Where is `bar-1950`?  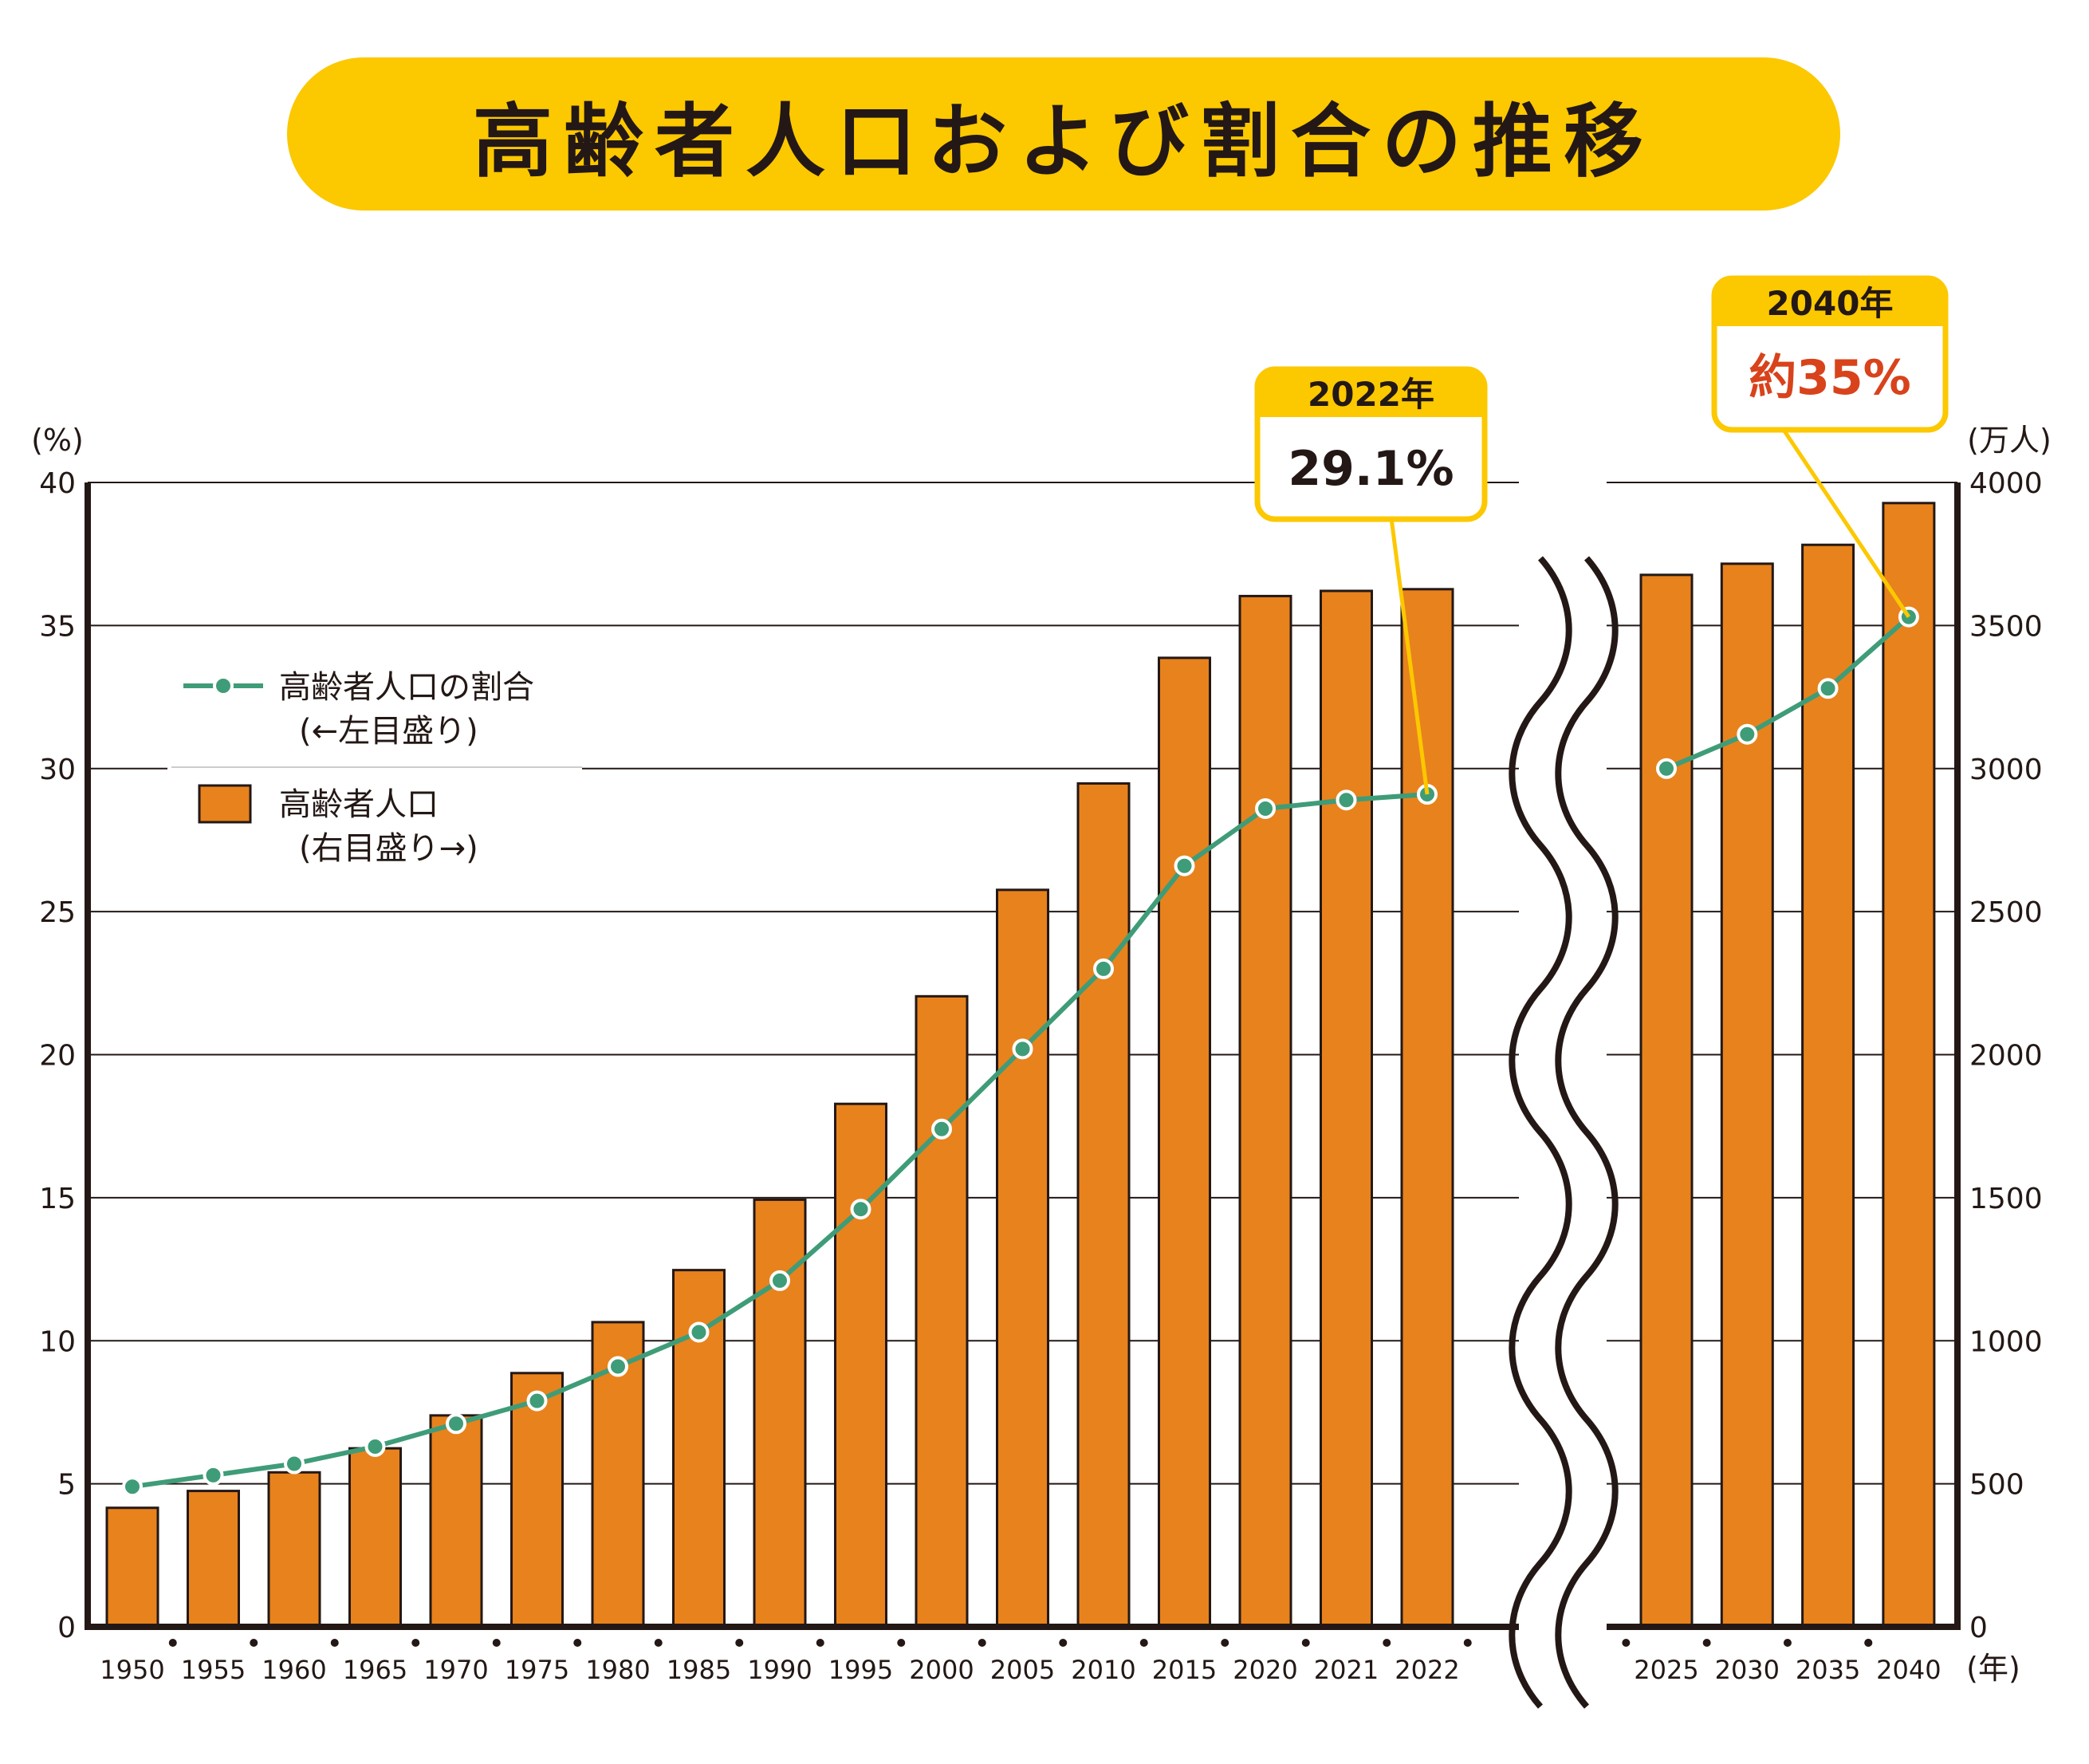
bar-1950 is located at coordinates (132, 1567).